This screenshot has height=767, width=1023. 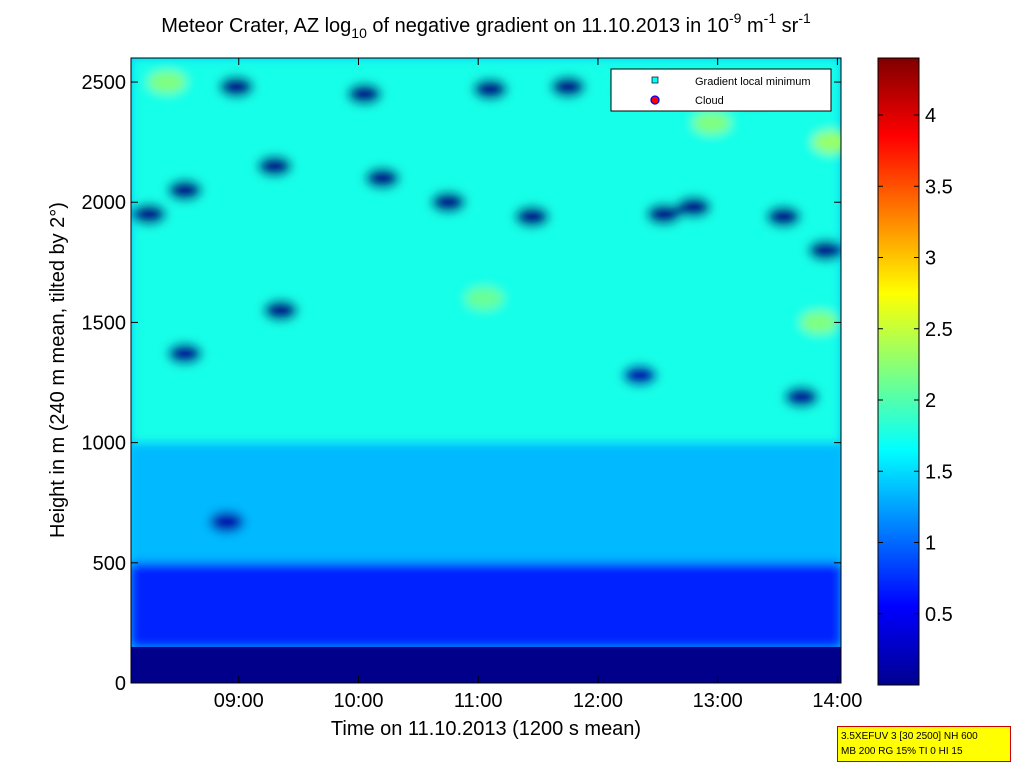 I want to click on colorbar-tick-label: 0.5, so click(x=939, y=615).